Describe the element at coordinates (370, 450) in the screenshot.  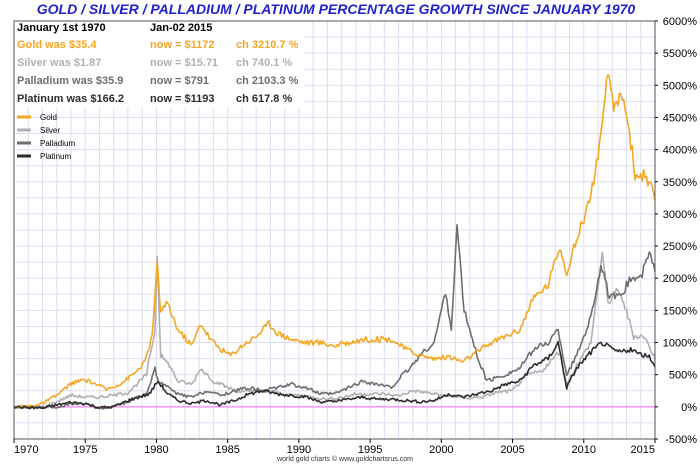
I see `x-tick-label: 1995` at that location.